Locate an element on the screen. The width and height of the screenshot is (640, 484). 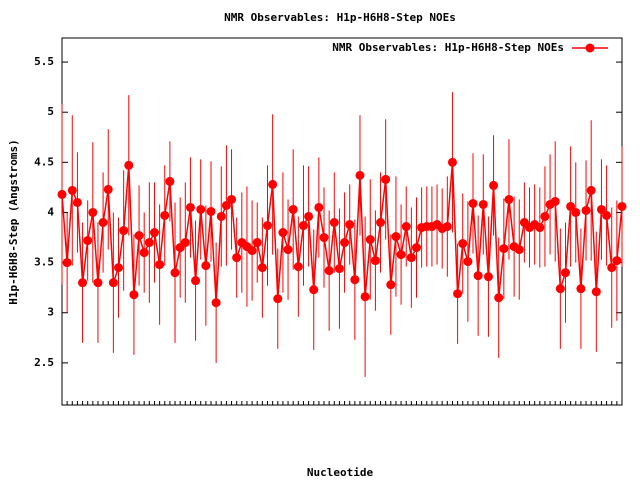
y-tick-label: 3.5 is located at coordinates (44, 262).